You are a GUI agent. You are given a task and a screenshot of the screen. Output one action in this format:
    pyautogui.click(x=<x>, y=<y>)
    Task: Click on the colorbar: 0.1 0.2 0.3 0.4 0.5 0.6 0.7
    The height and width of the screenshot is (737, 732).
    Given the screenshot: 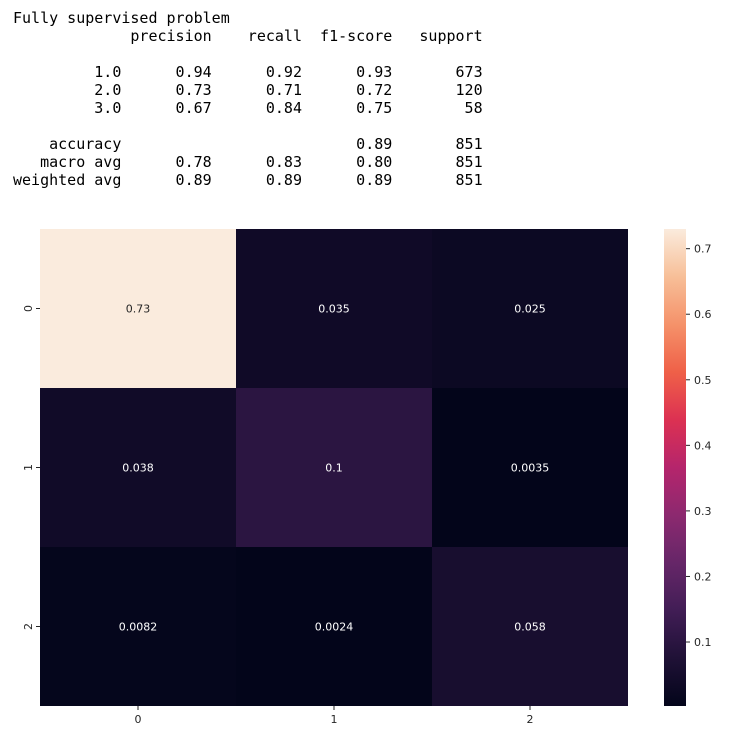 What is the action you would take?
    pyautogui.click(x=688, y=467)
    